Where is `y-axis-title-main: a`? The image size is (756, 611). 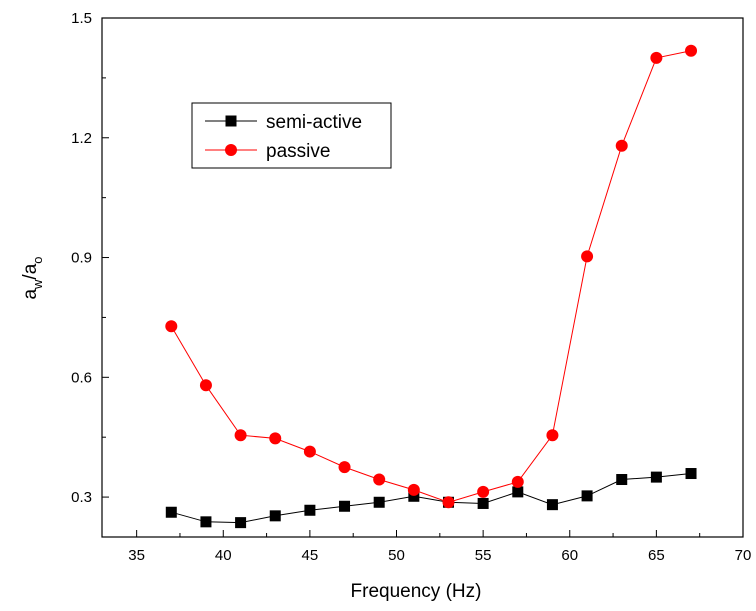 y-axis-title-main: a is located at coordinates (30, 294).